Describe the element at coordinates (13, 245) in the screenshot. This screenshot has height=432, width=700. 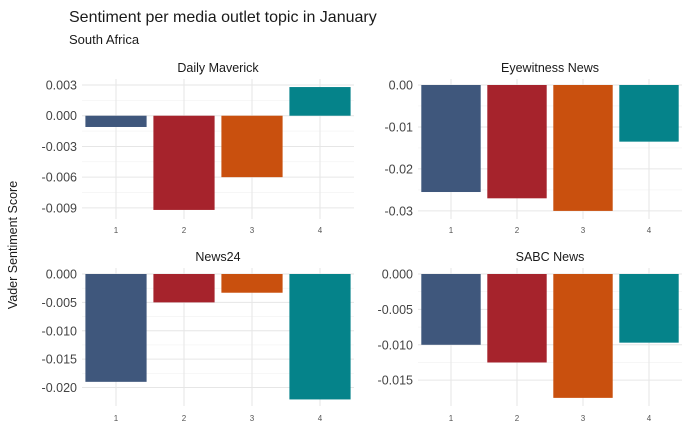
I see `y-axis-label: Vader Sentiment Score` at that location.